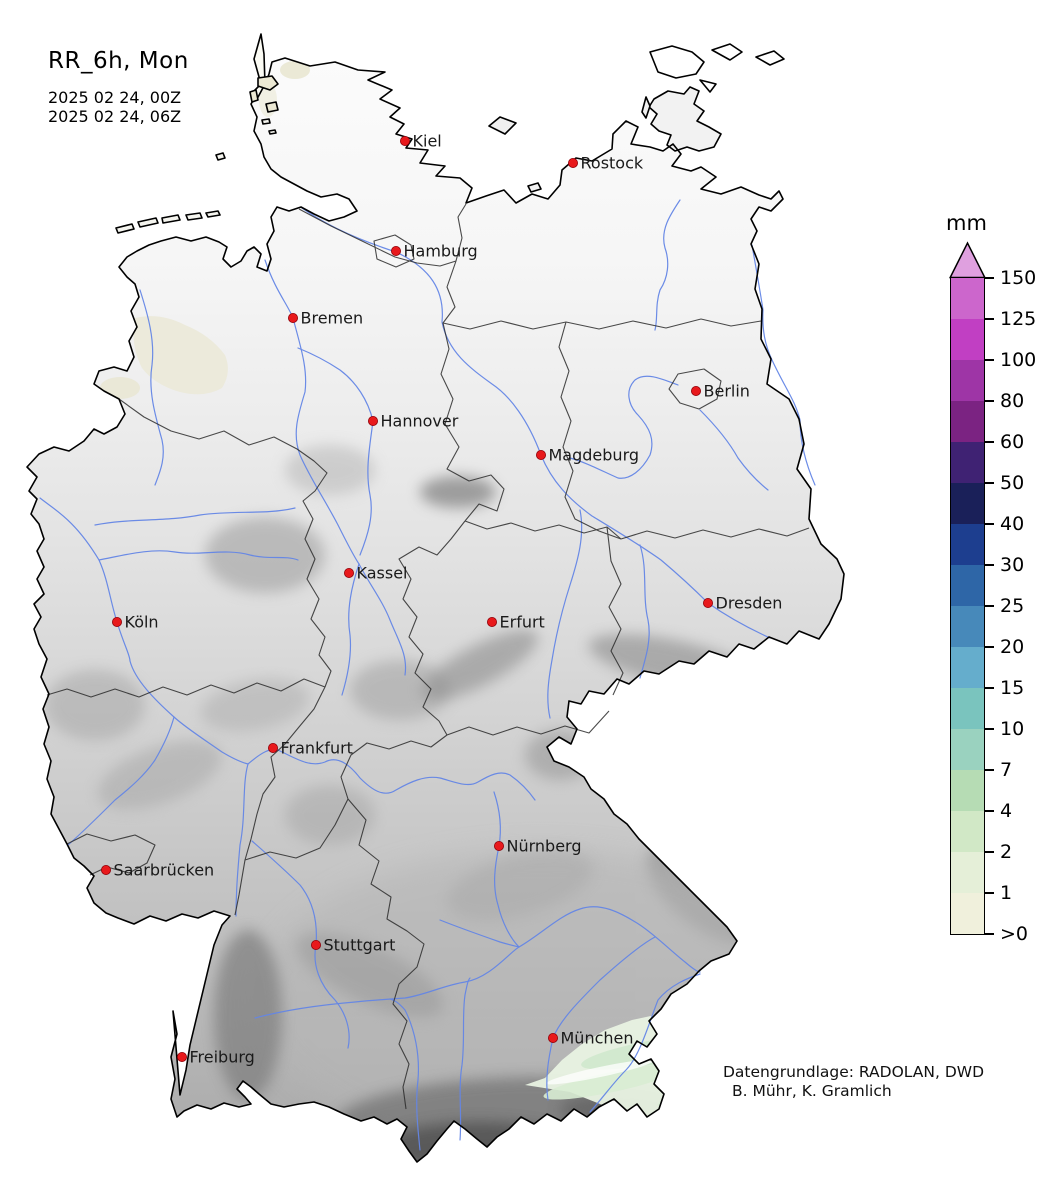 This screenshot has width=1053, height=1185. Describe the element at coordinates (1012, 687) in the screenshot. I see `colorbar-tick-label: 15` at that location.